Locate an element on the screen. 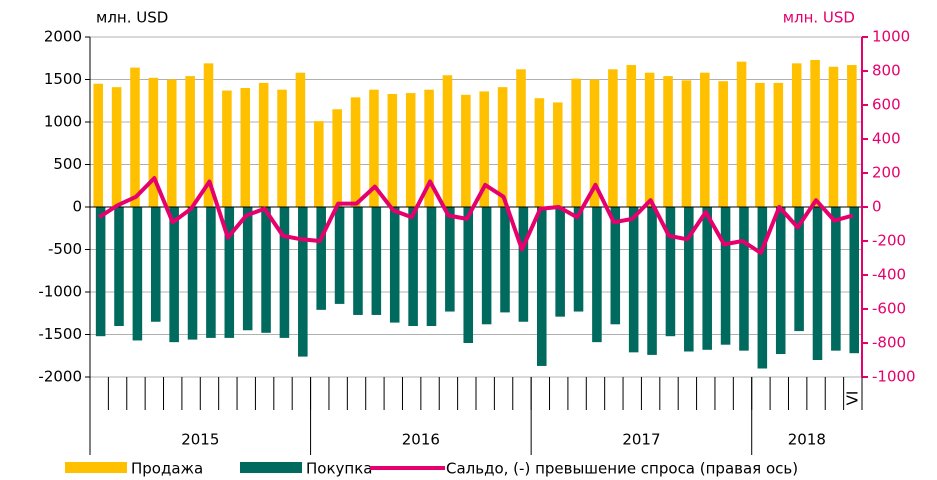 This screenshot has width=937, height=480. y-tick-label: 2000 is located at coordinates (63, 37).